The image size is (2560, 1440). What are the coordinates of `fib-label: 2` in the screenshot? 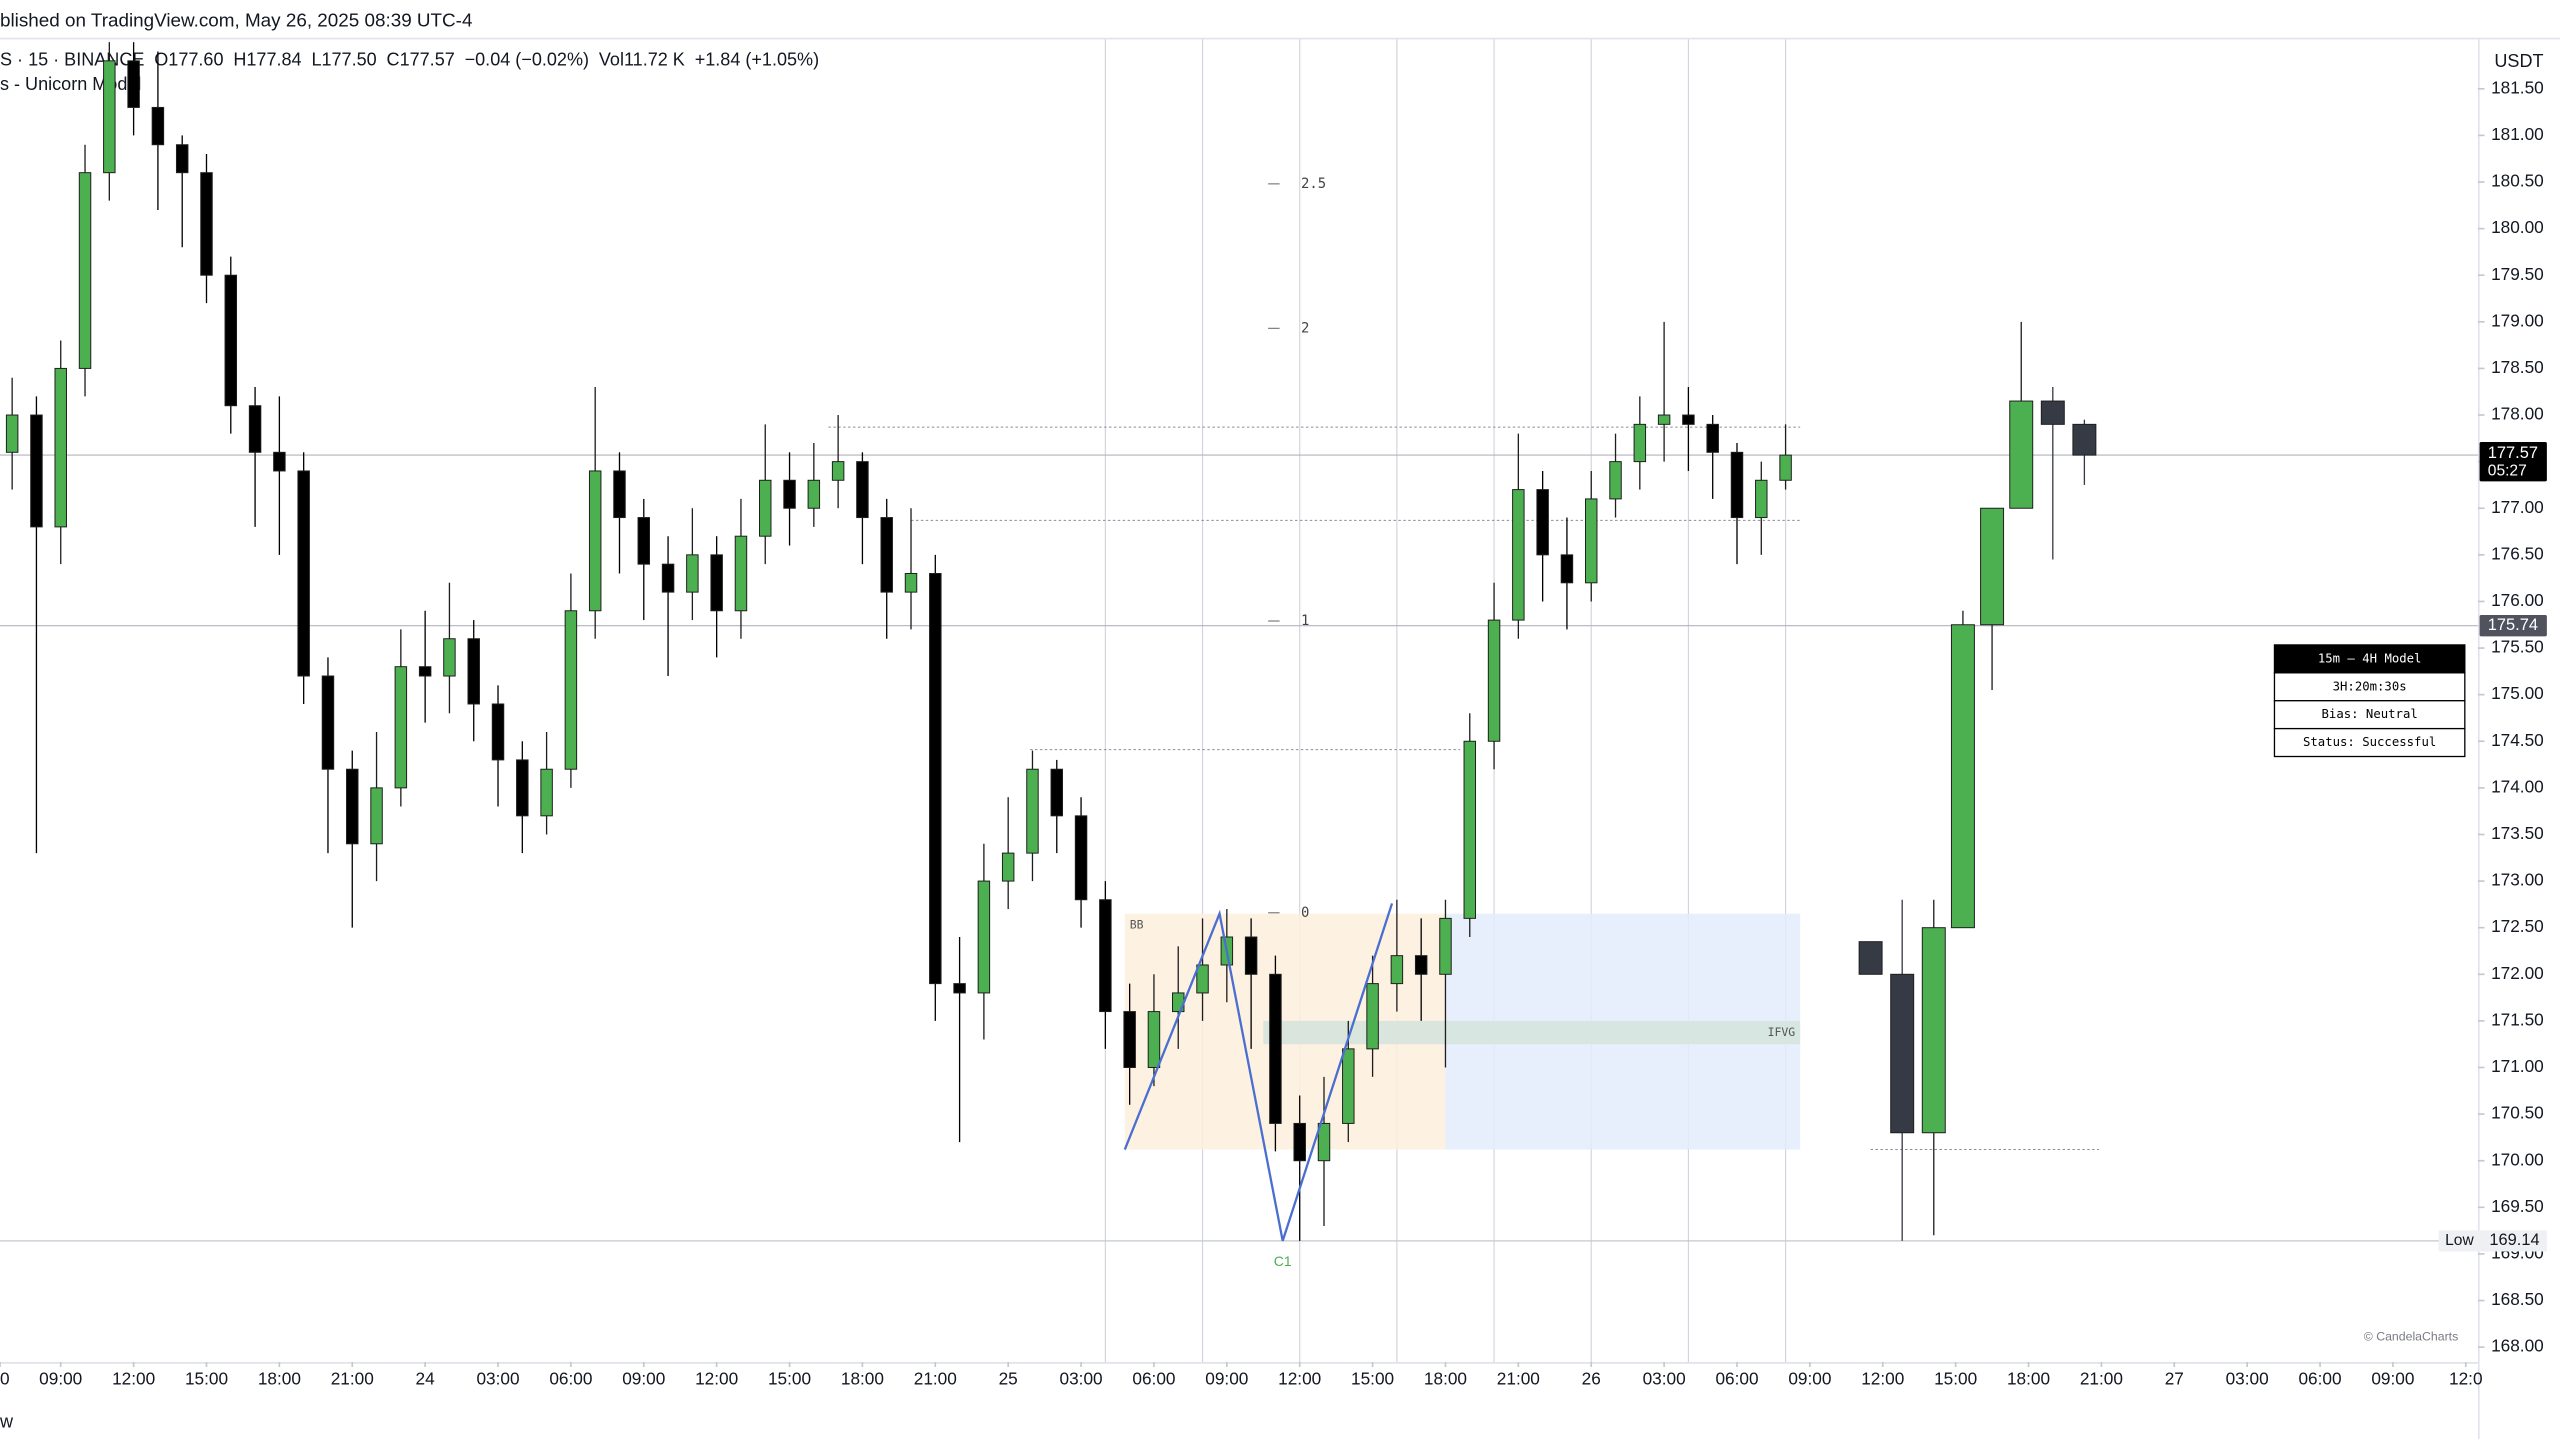 It's located at (1305, 328).